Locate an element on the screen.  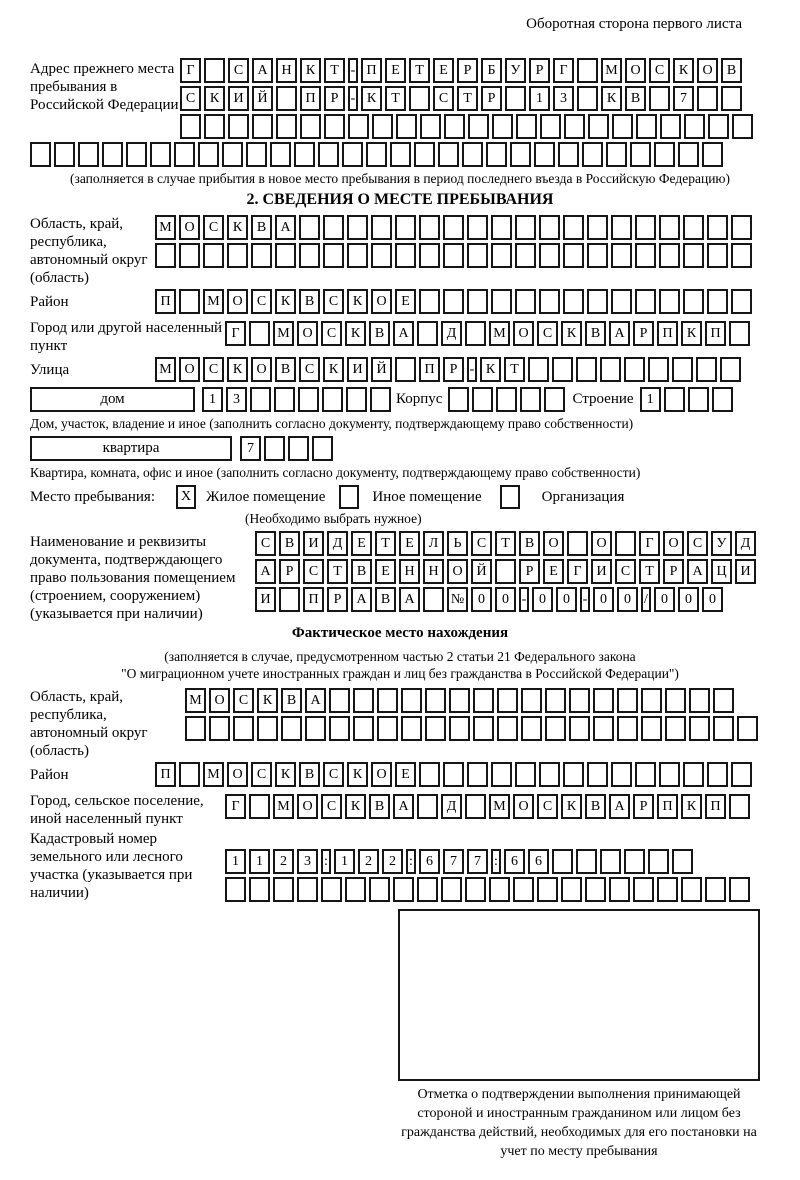
char-cell: Г is located at coordinates (649, 543).